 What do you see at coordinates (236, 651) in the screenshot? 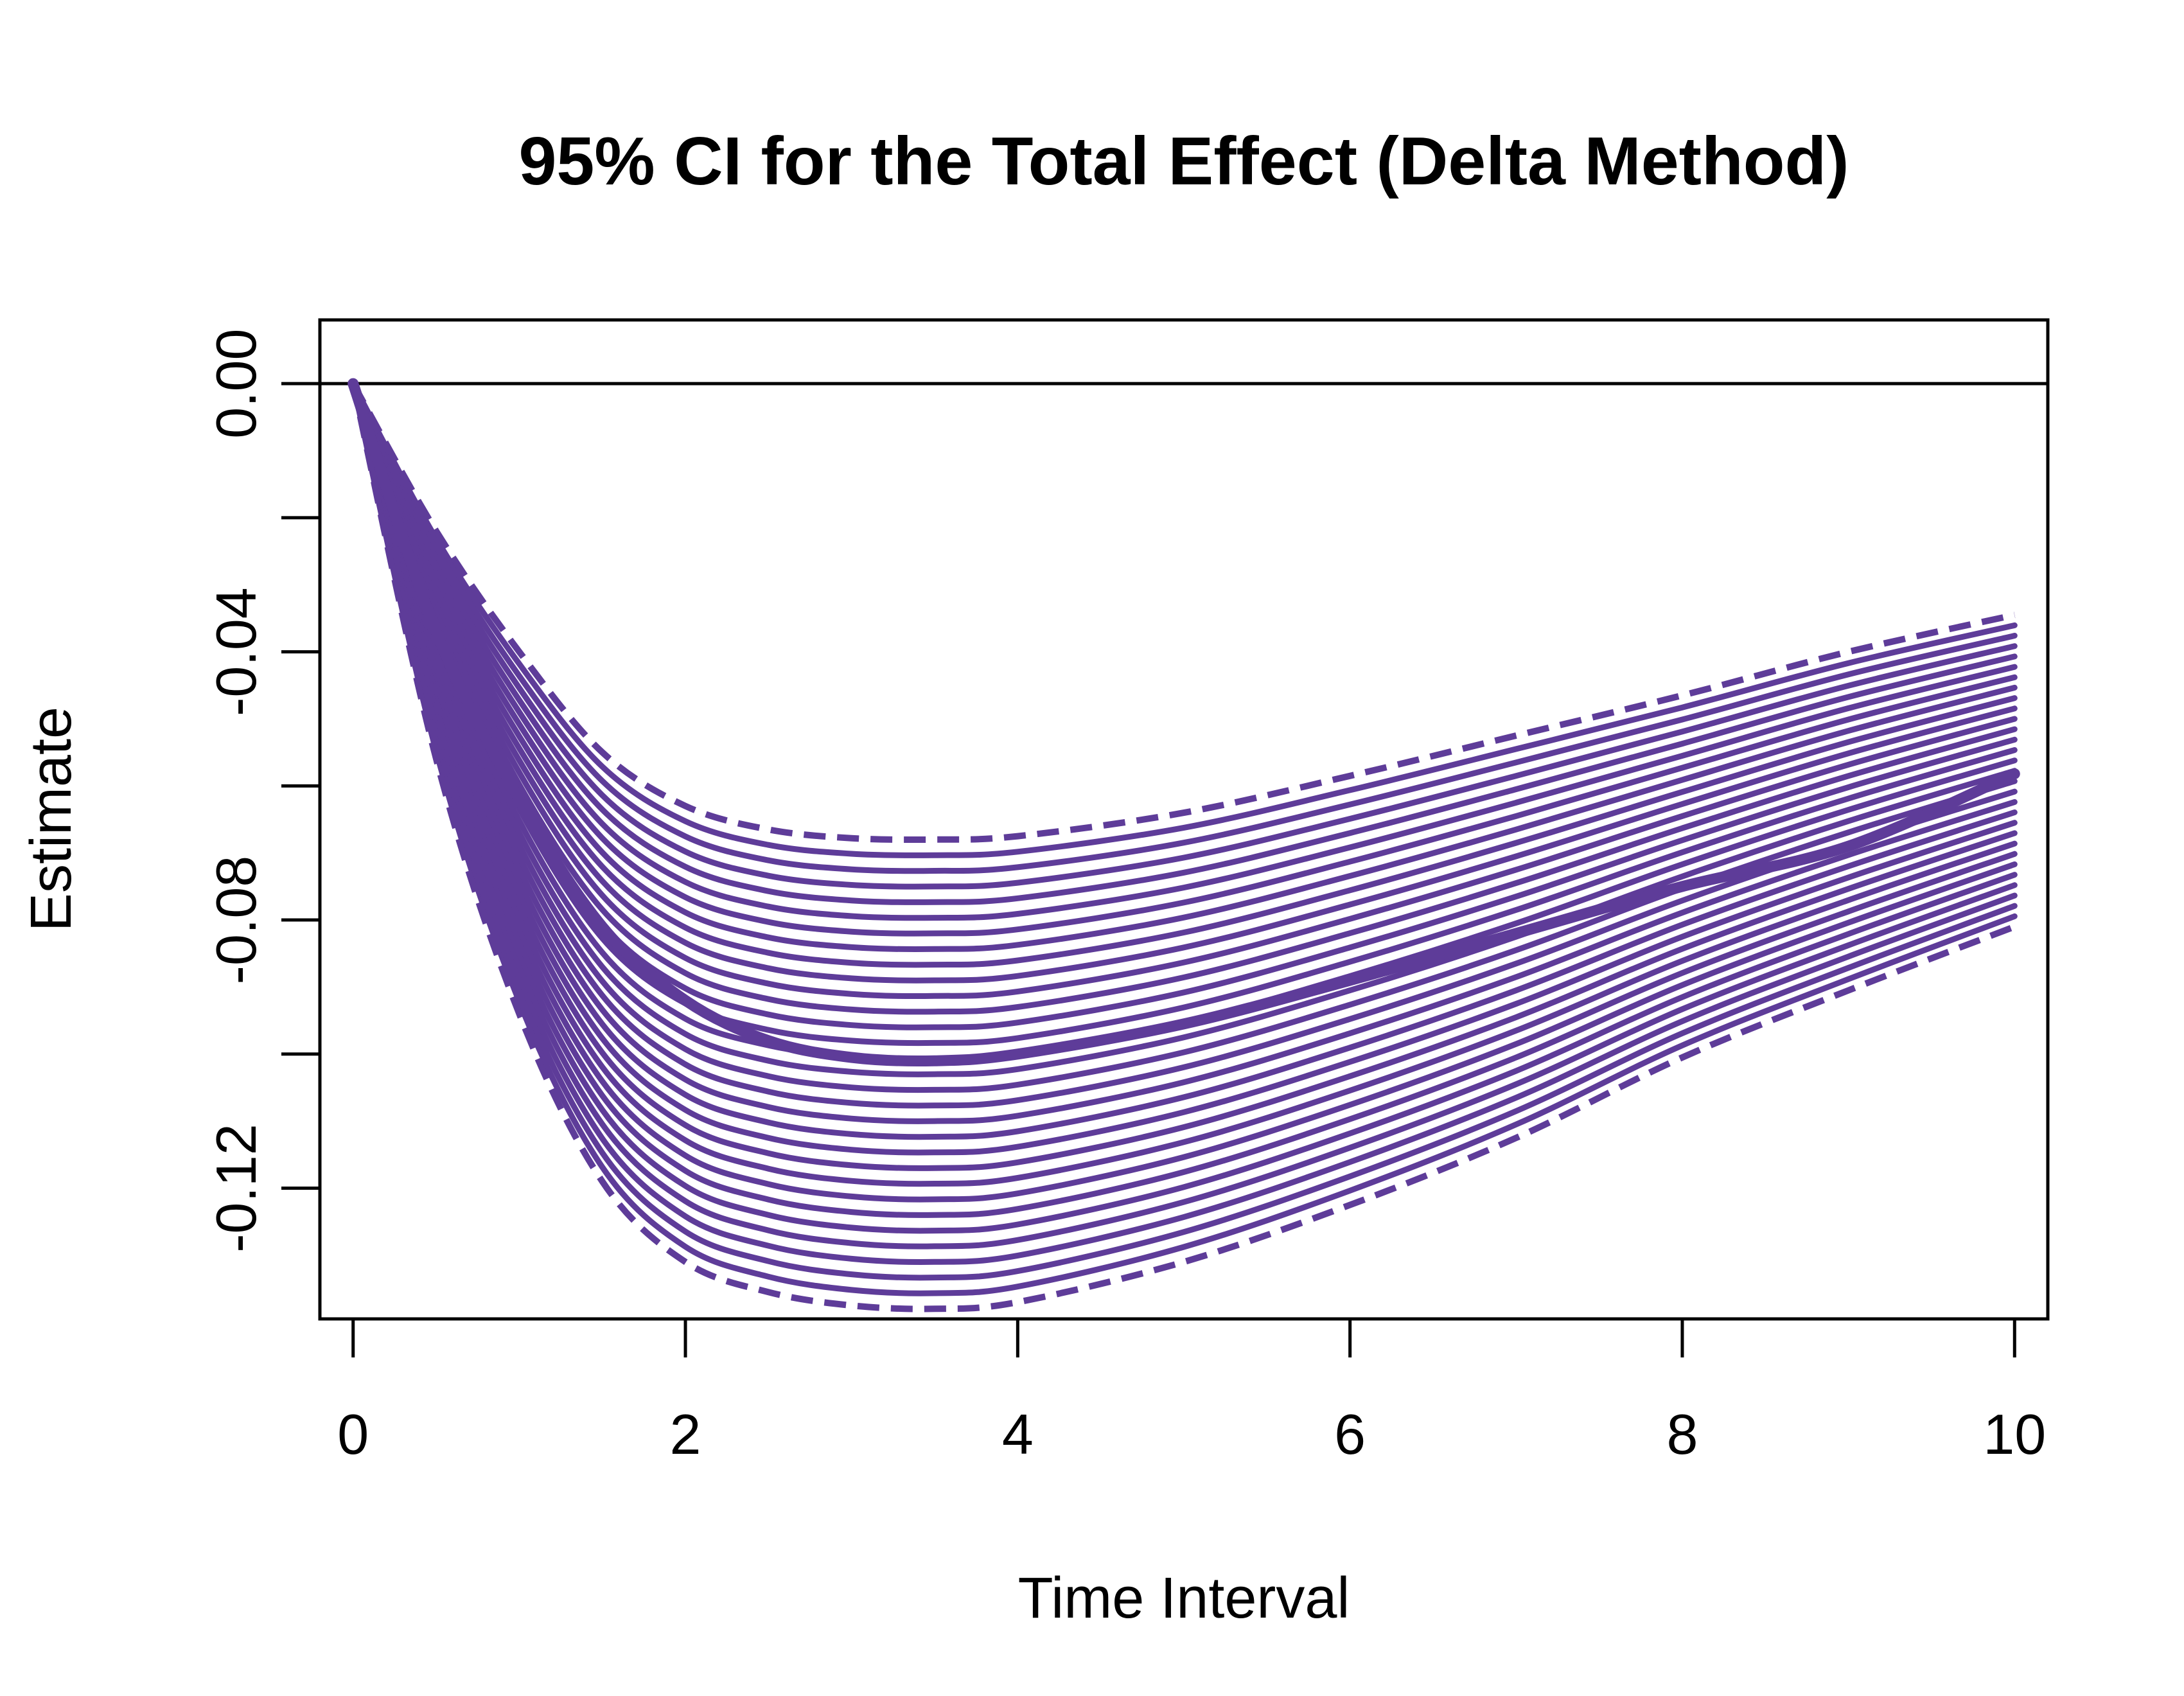
I see `y-tick-label: -0.04` at bounding box center [236, 651].